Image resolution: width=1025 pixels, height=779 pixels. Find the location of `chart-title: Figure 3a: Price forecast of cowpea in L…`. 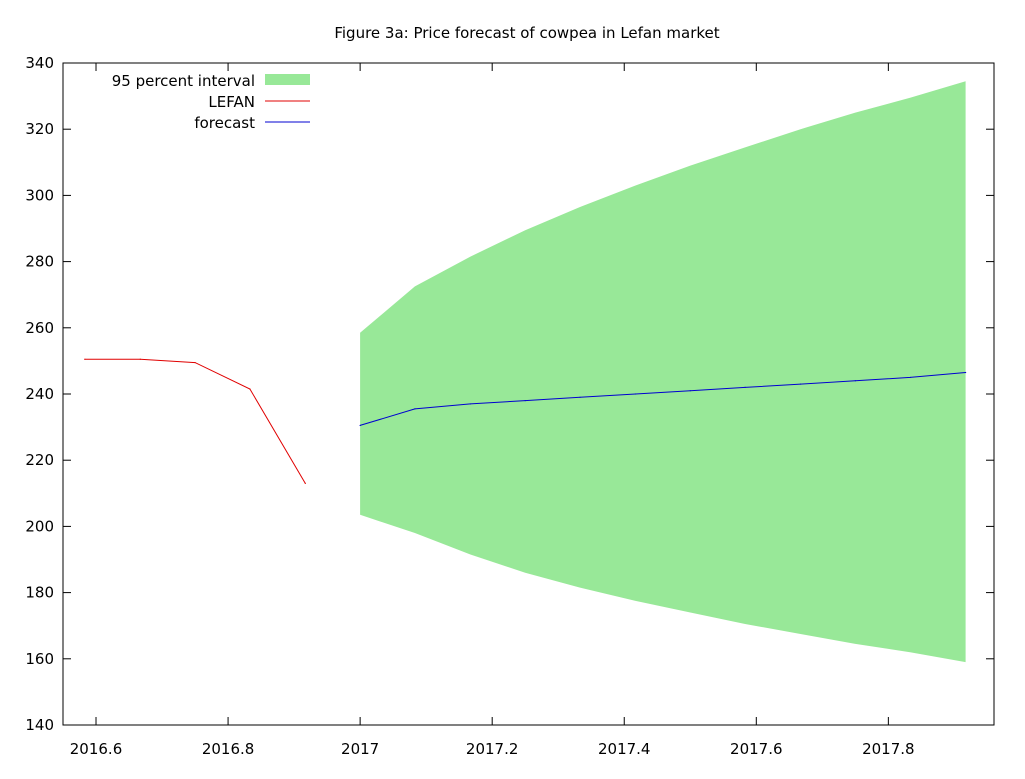

chart-title: Figure 3a: Price forecast of cowpea in L… is located at coordinates (526, 33).